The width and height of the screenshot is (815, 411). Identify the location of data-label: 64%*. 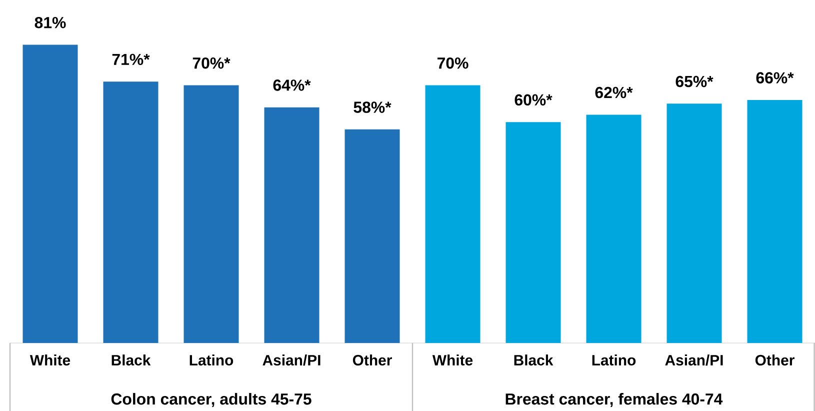
(292, 85).